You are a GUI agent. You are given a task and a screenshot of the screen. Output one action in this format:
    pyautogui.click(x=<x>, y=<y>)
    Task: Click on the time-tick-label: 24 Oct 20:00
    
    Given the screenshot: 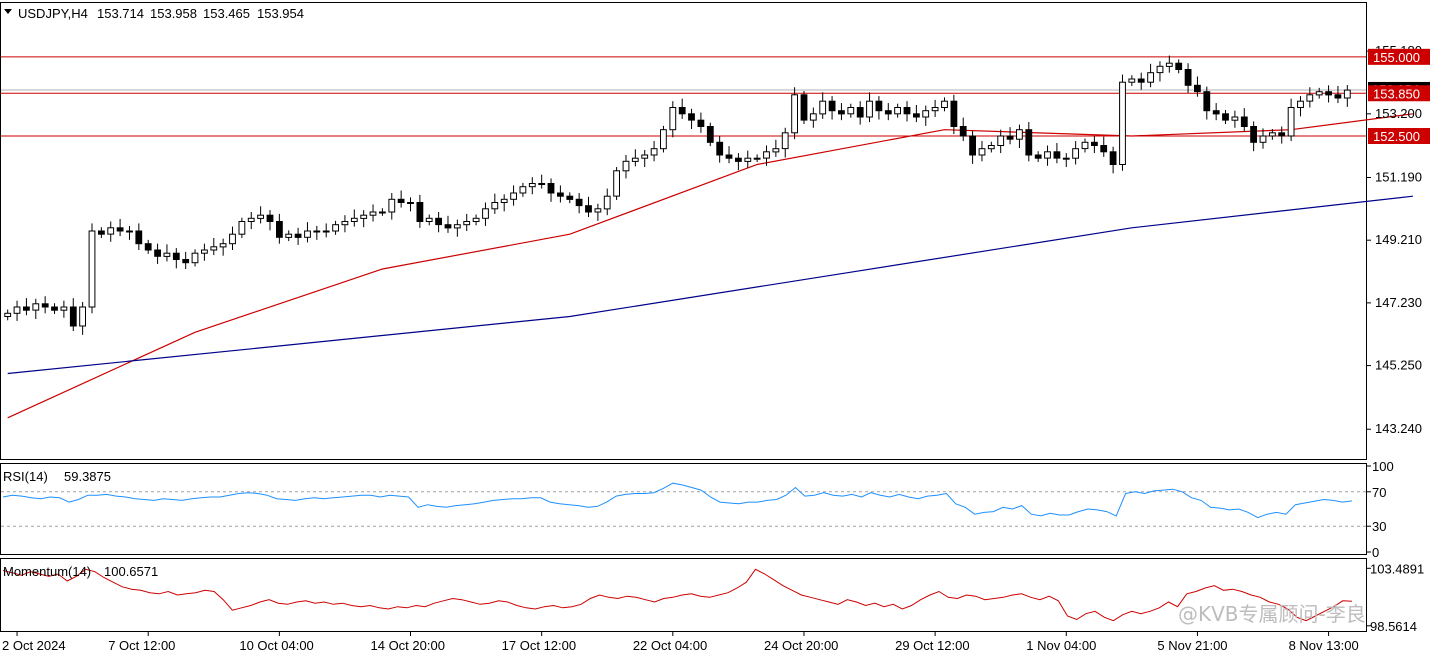 What is the action you would take?
    pyautogui.click(x=801, y=645)
    